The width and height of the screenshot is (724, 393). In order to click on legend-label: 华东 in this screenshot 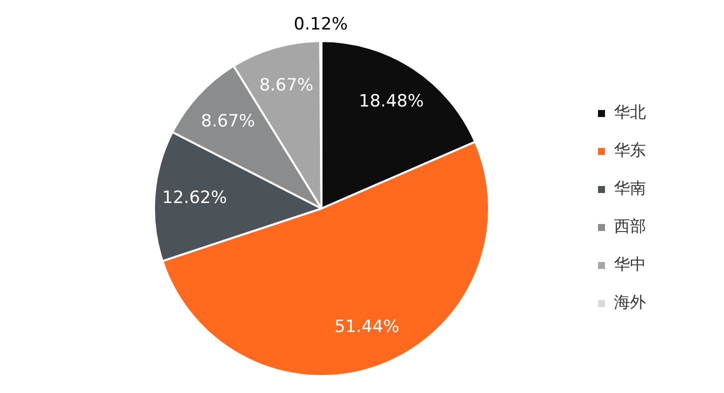, I will do `click(630, 150)`.